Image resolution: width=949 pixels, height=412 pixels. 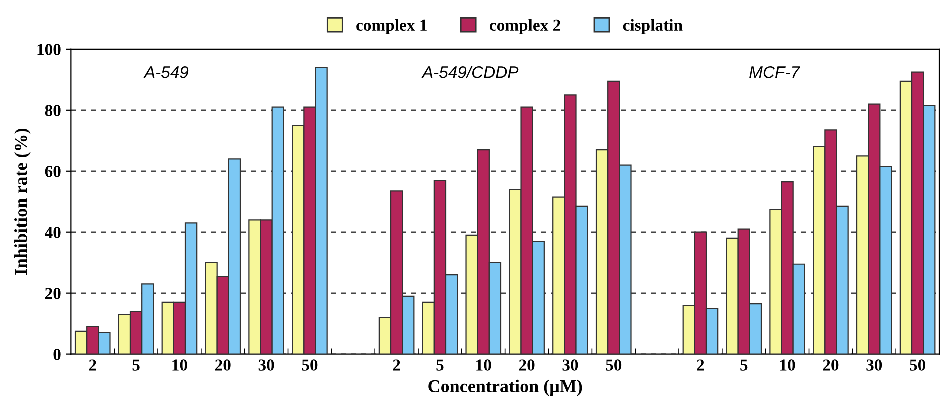 I want to click on annotation: A-549/CDDP, so click(x=470, y=72).